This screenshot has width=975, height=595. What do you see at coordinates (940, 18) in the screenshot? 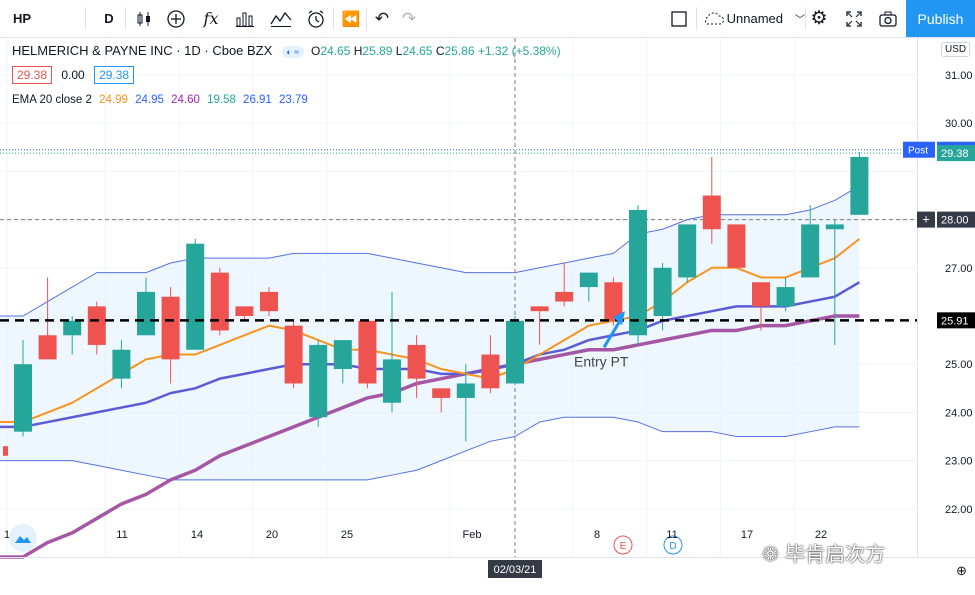
I see `publish-button: Publish` at bounding box center [940, 18].